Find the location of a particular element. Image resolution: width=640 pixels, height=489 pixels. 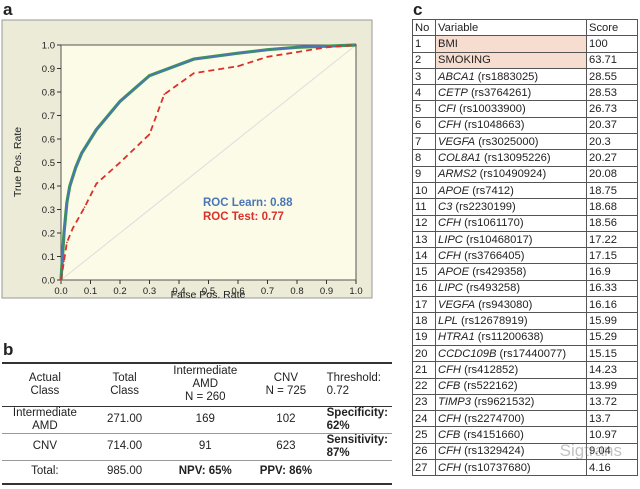

x-tick-label: 0.4 is located at coordinates (178, 291).